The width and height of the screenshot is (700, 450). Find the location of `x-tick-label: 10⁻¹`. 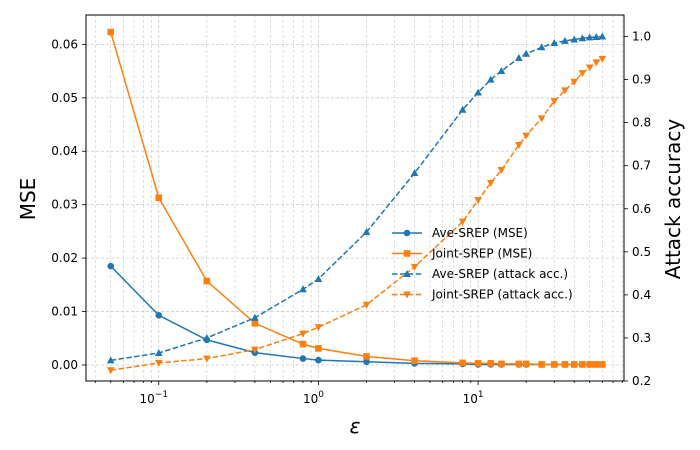

x-tick-label: 10⁻¹ is located at coordinates (154, 398).